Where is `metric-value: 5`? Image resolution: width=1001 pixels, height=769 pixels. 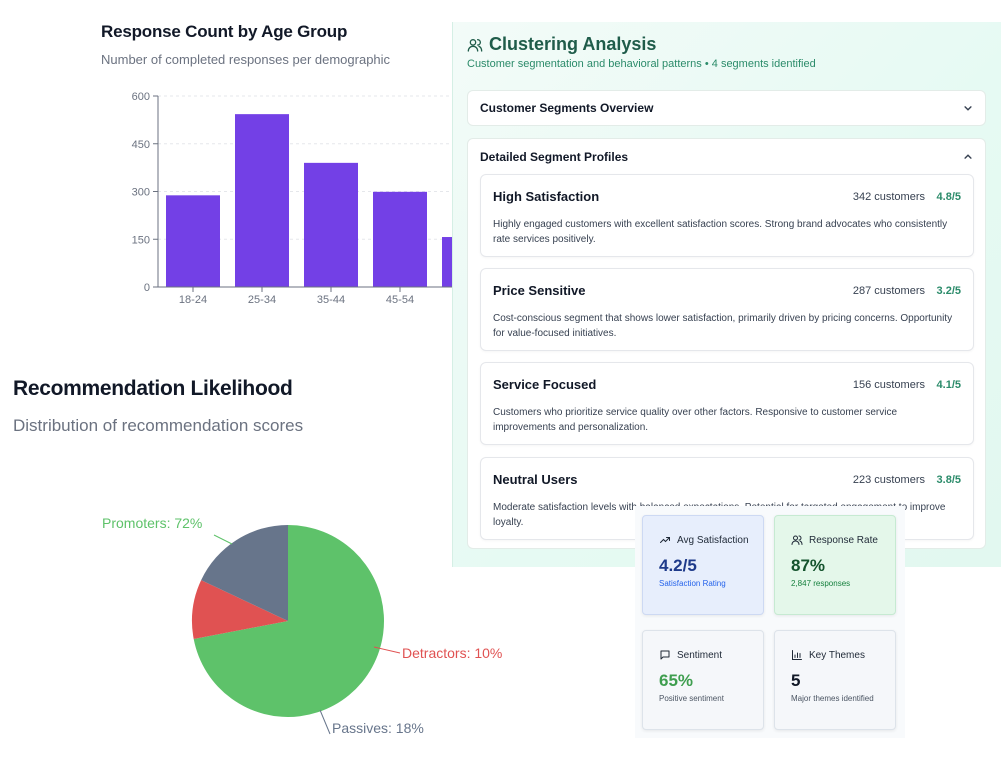
metric-value: 5 is located at coordinates (796, 680).